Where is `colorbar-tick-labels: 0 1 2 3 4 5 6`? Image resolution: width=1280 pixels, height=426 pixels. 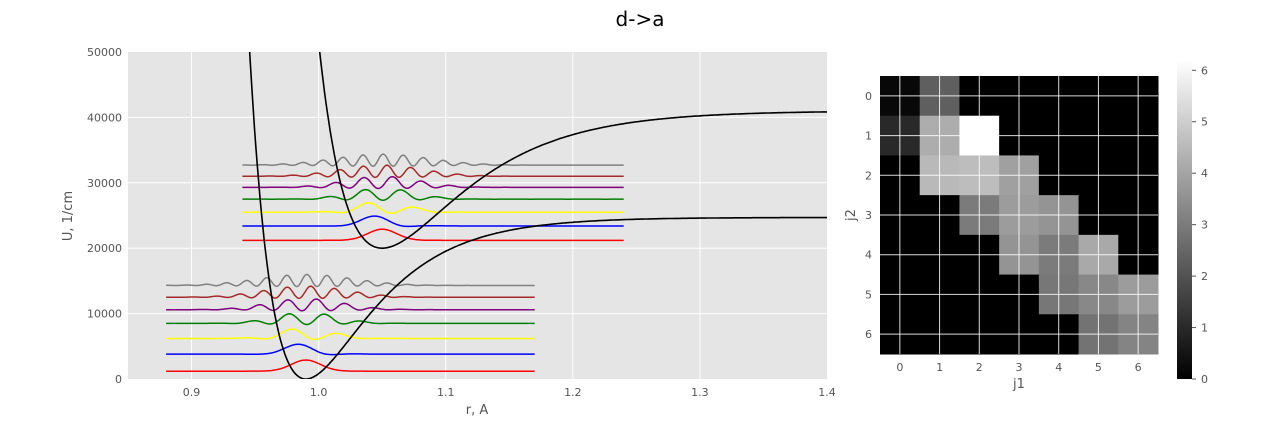
colorbar-tick-labels: 0 1 2 3 4 5 6 is located at coordinates (1200, 225).